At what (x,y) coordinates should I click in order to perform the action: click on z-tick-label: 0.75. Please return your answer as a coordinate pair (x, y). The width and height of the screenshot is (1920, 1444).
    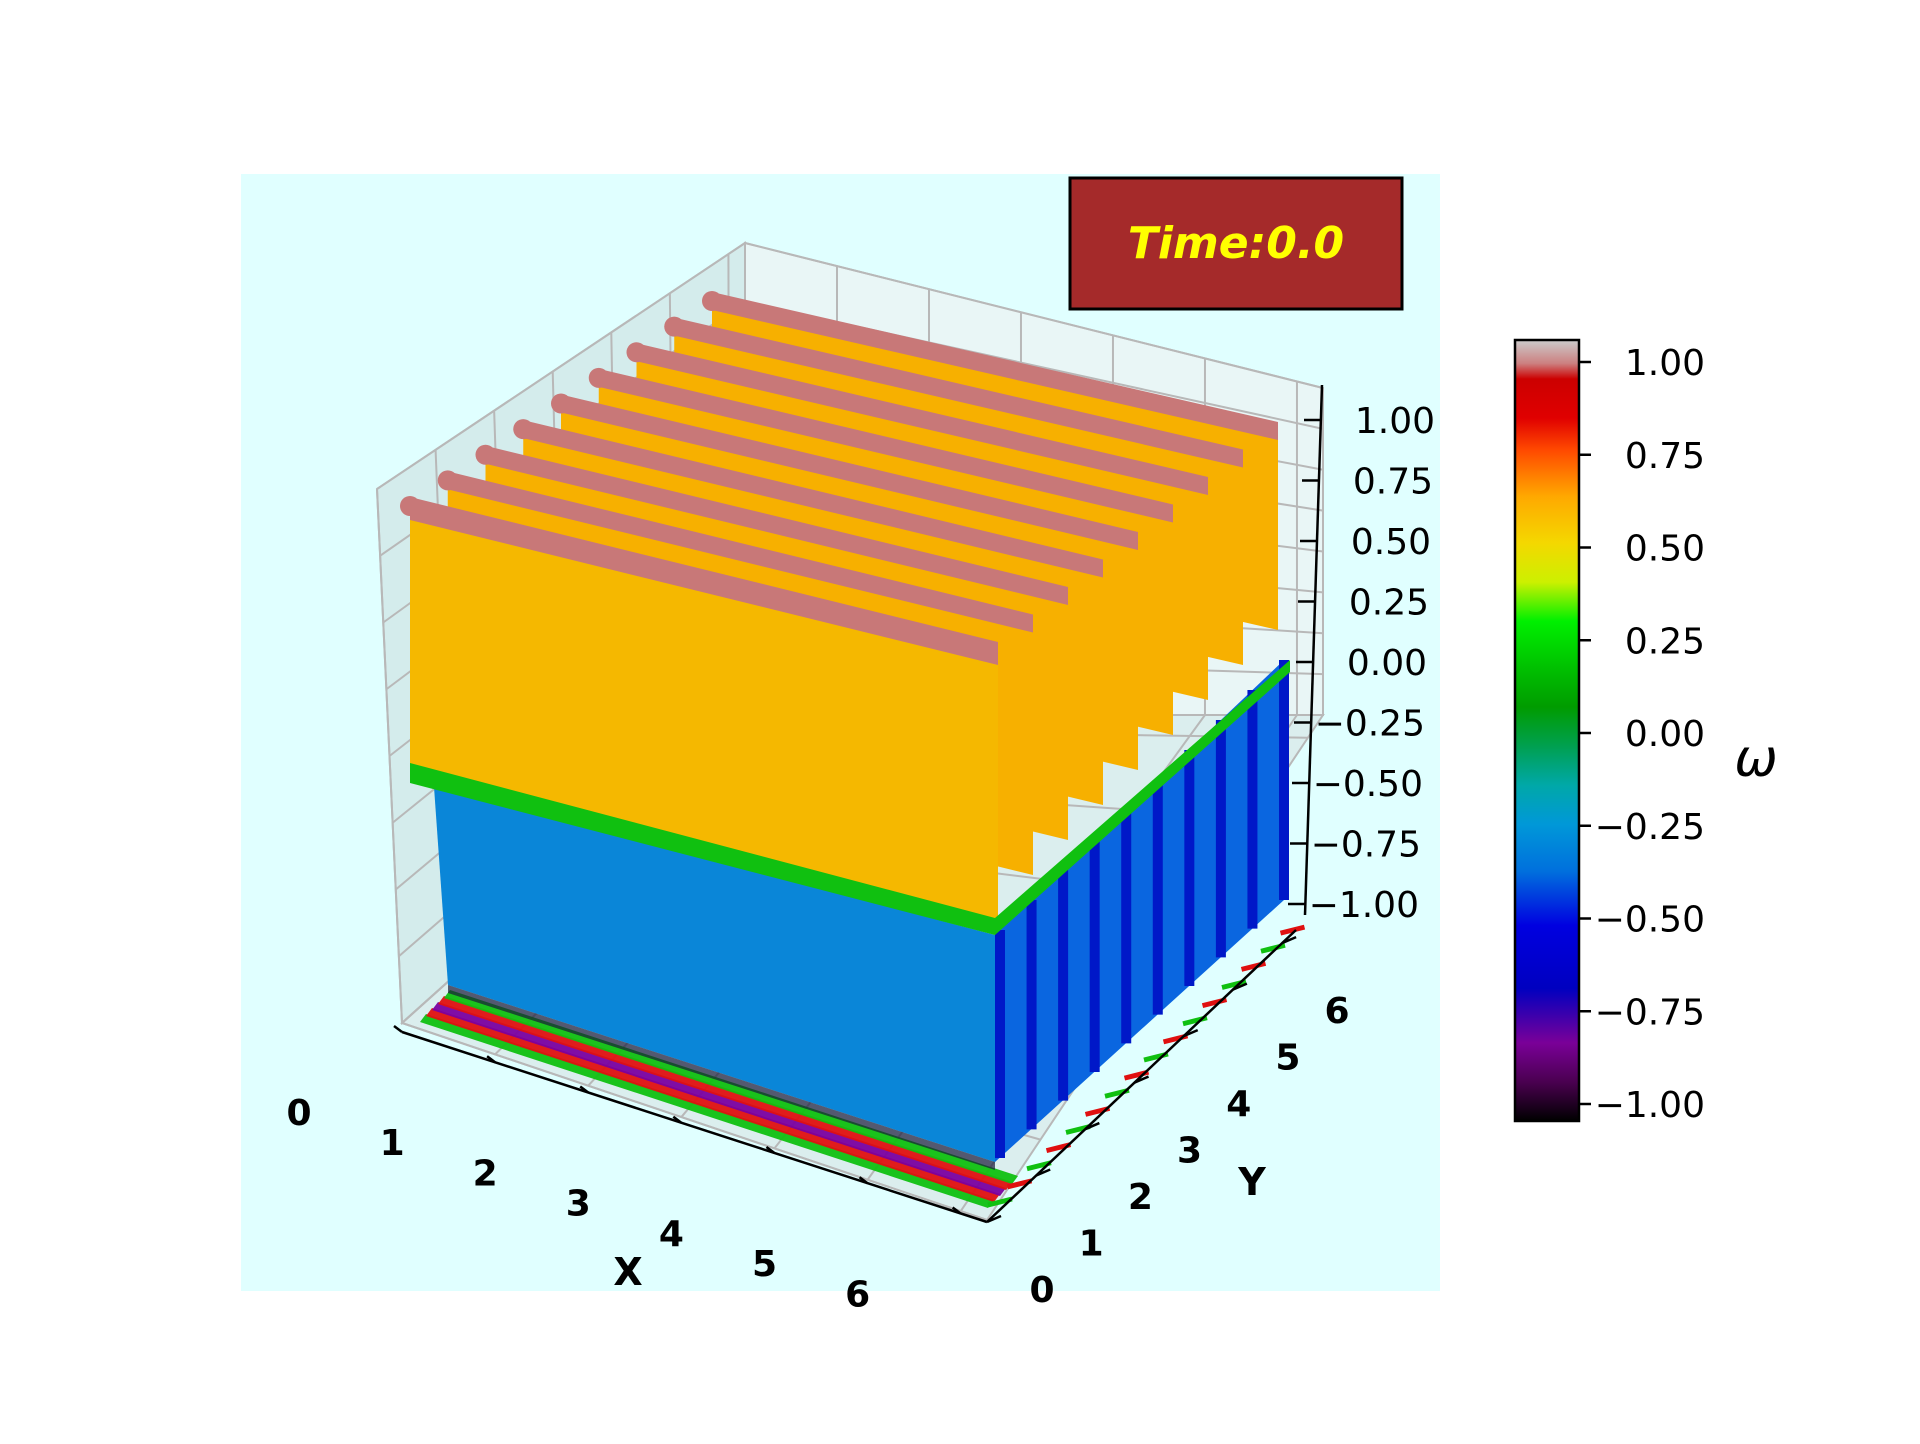
    Looking at the image, I should click on (1393, 482).